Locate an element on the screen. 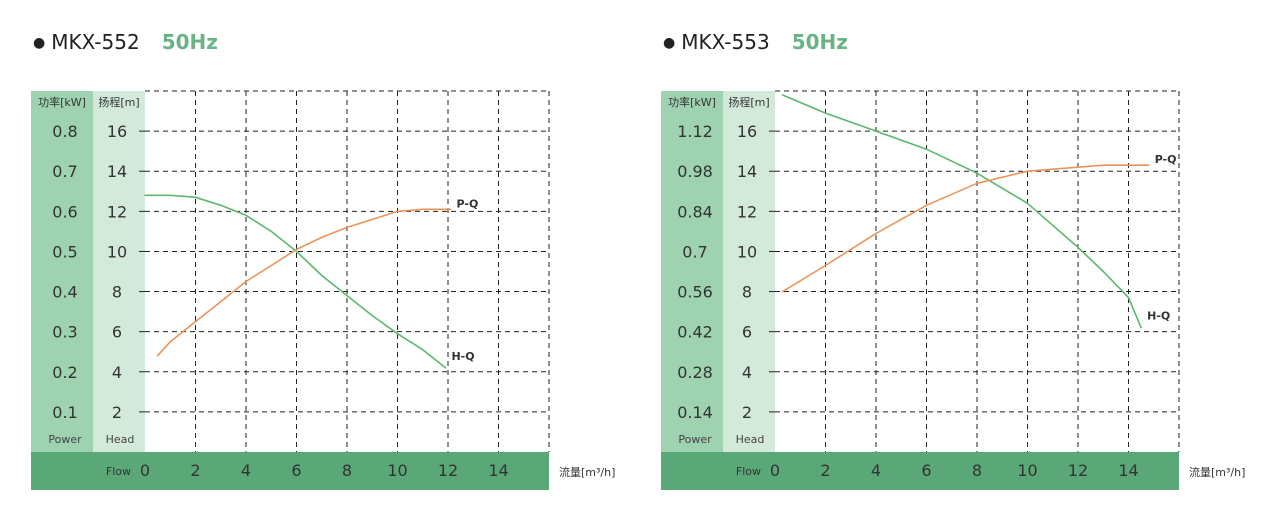 This screenshot has width=1269, height=506. power-tick-label: 0.1 is located at coordinates (64, 412).